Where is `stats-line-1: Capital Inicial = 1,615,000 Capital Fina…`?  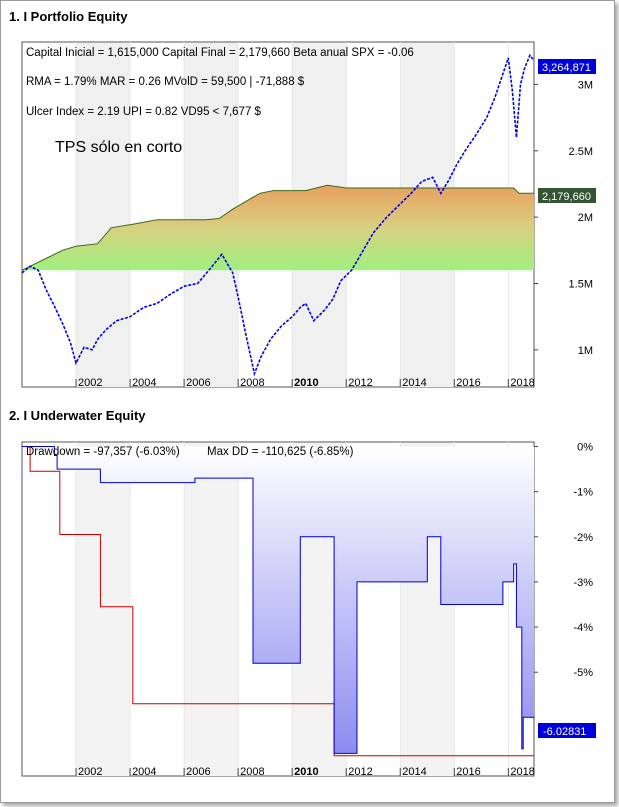 stats-line-1: Capital Inicial = 1,615,000 Capital Fina… is located at coordinates (220, 53).